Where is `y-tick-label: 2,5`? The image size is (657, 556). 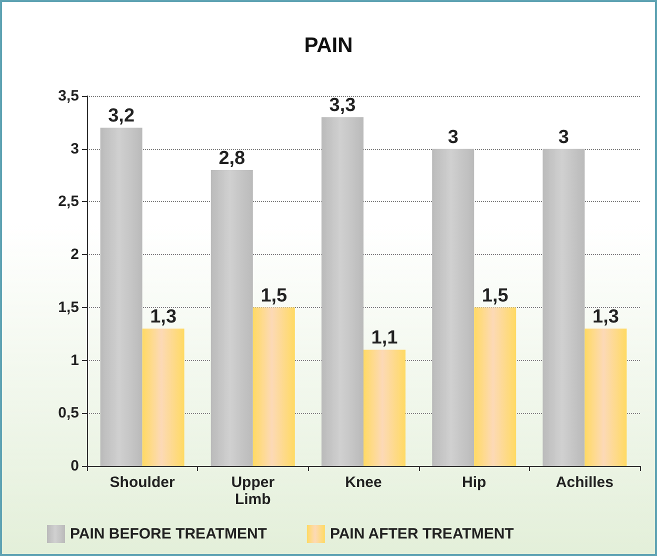 y-tick-label: 2,5 is located at coordinates (68, 201).